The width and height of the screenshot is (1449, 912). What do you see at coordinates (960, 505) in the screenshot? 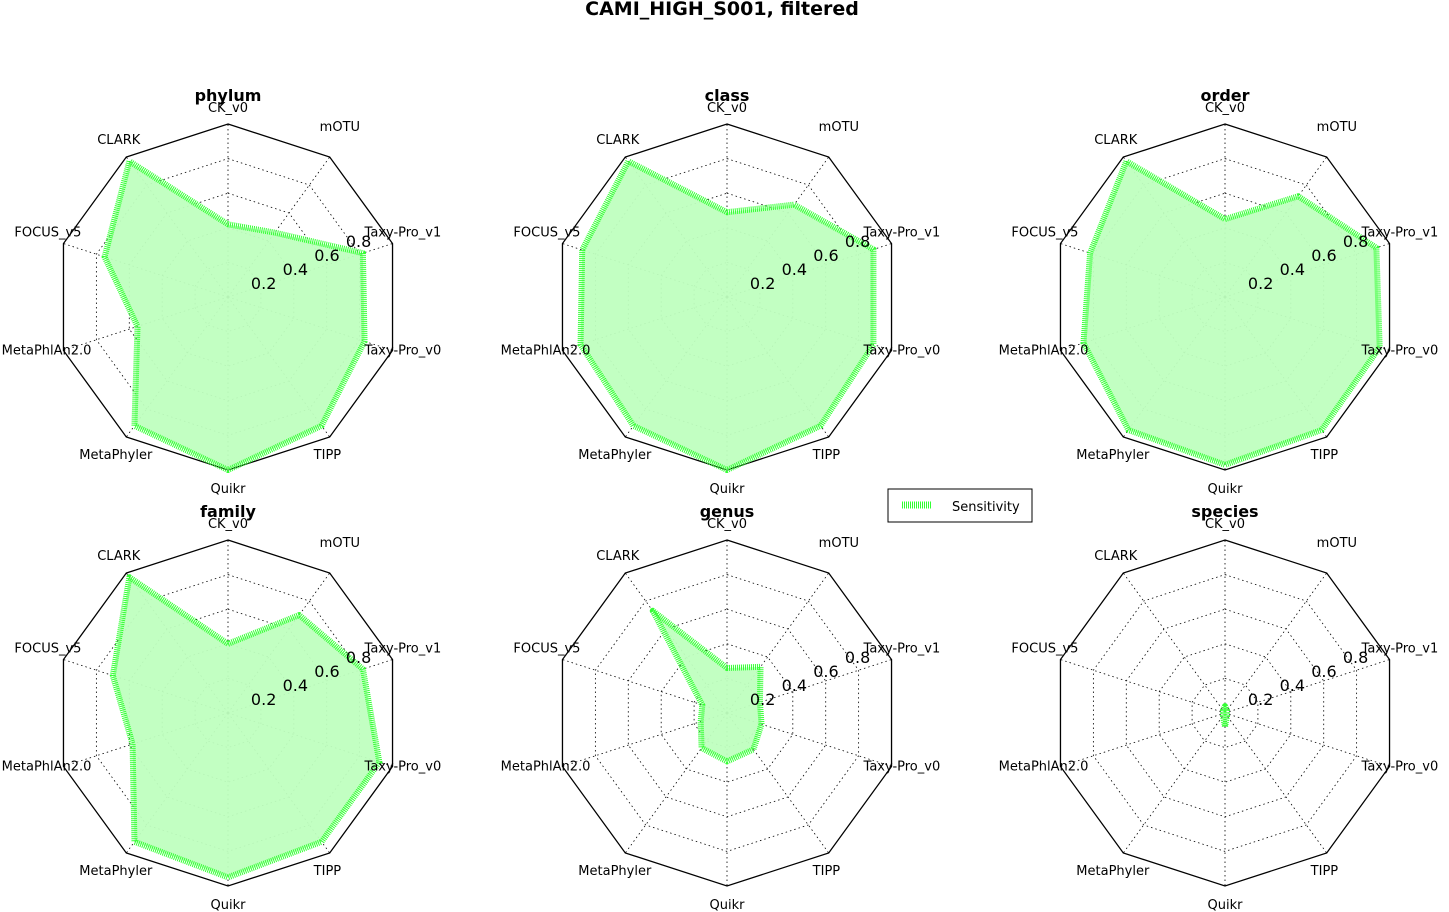
I see `legend: Sensitivity` at bounding box center [960, 505].